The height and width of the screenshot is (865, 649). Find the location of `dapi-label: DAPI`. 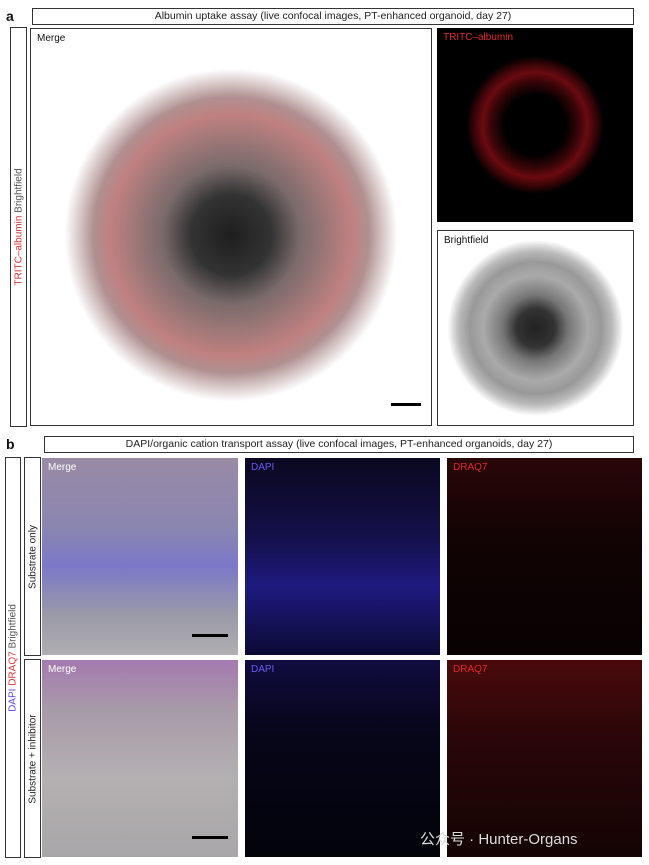

dapi-label: DAPI is located at coordinates (13, 700).